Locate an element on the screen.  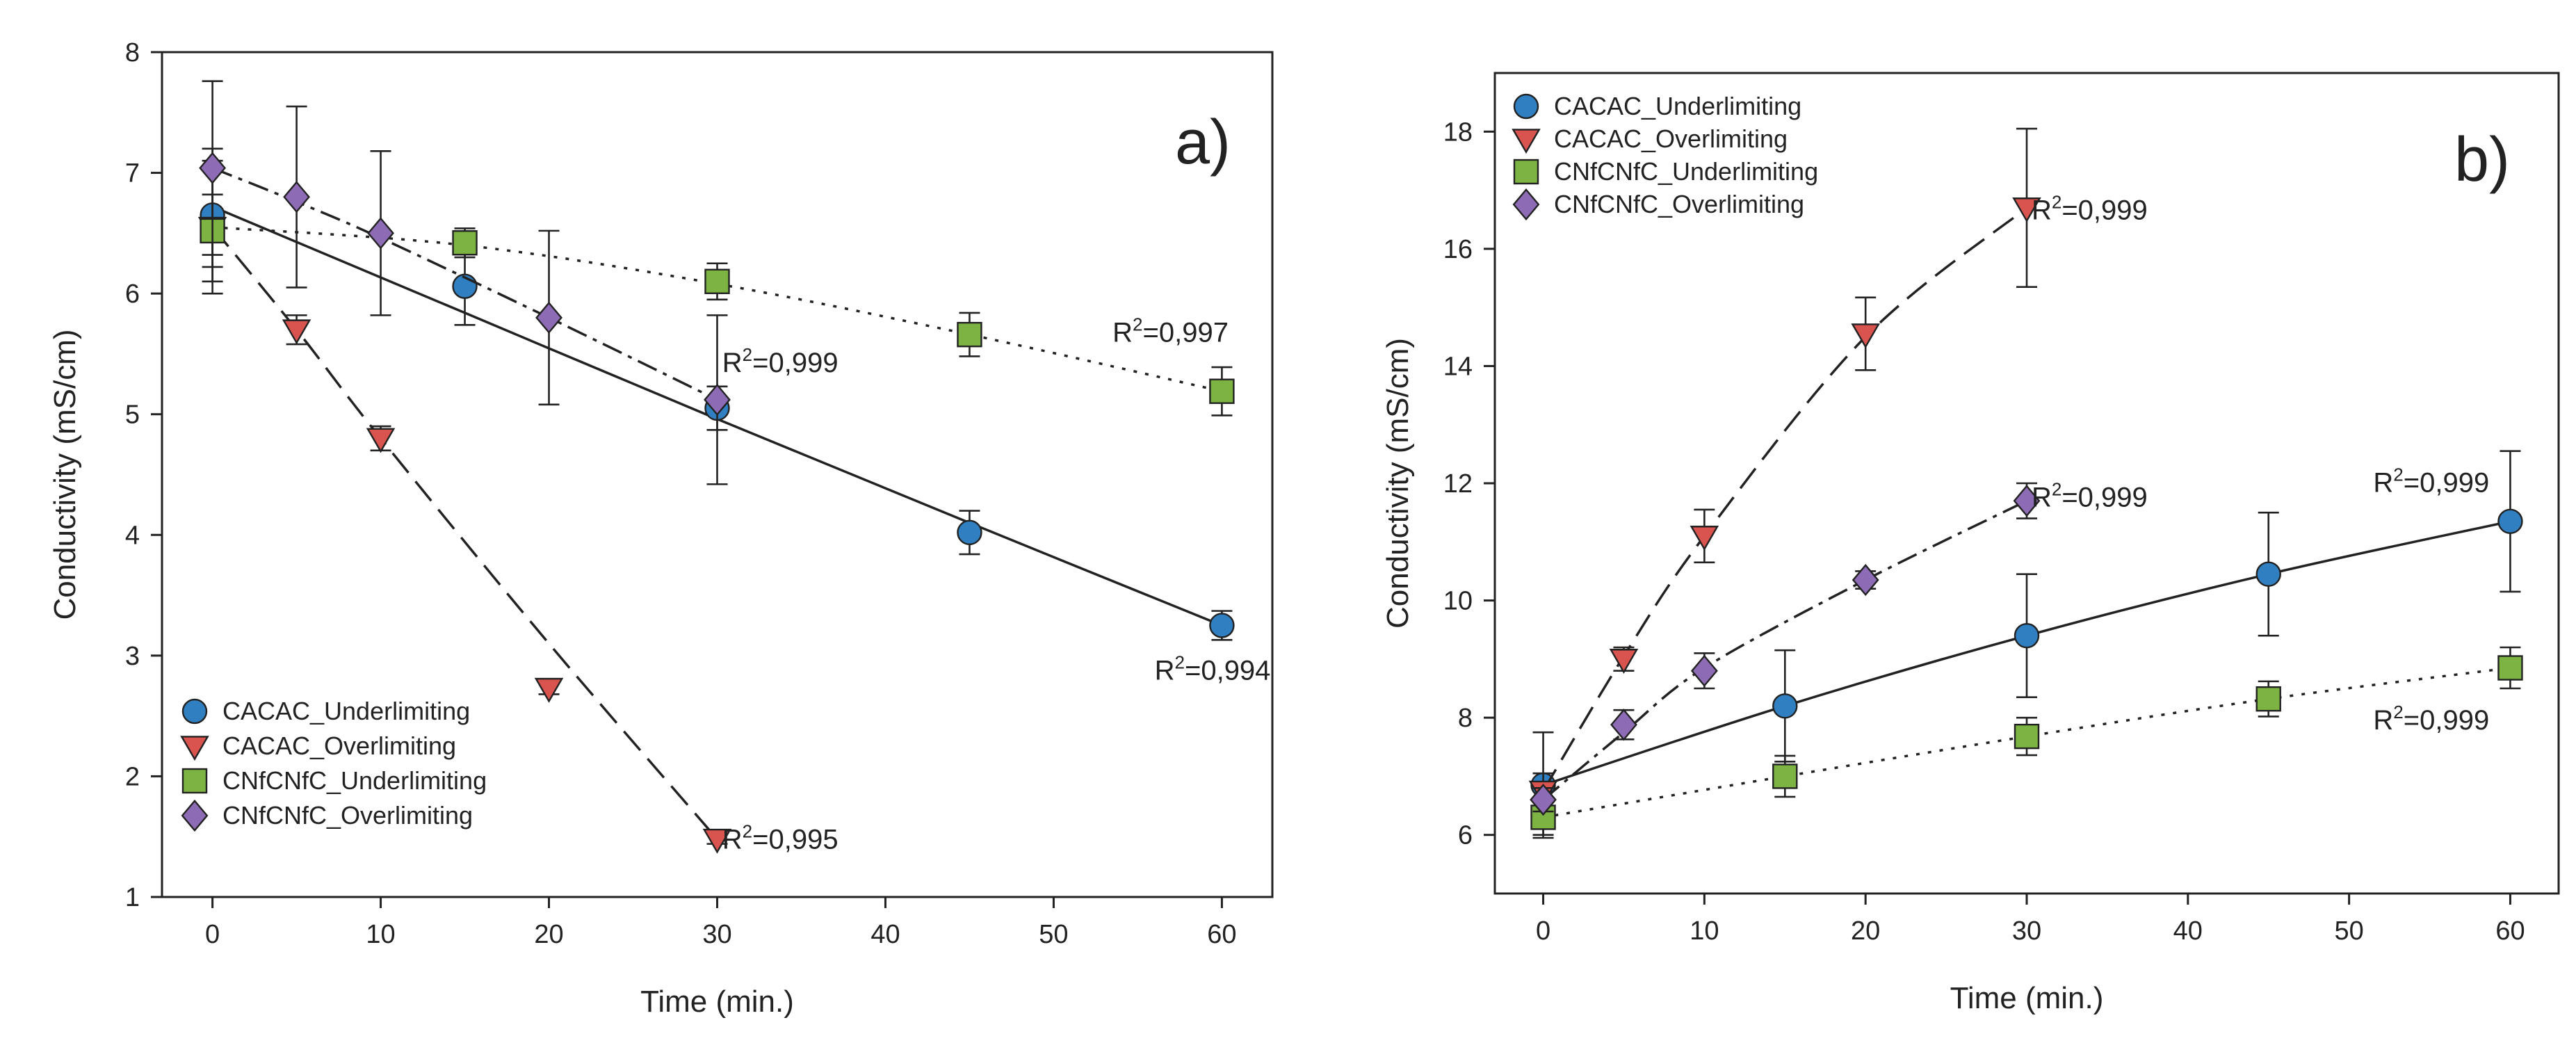
y-tick-label: 10 is located at coordinates (1458, 602).